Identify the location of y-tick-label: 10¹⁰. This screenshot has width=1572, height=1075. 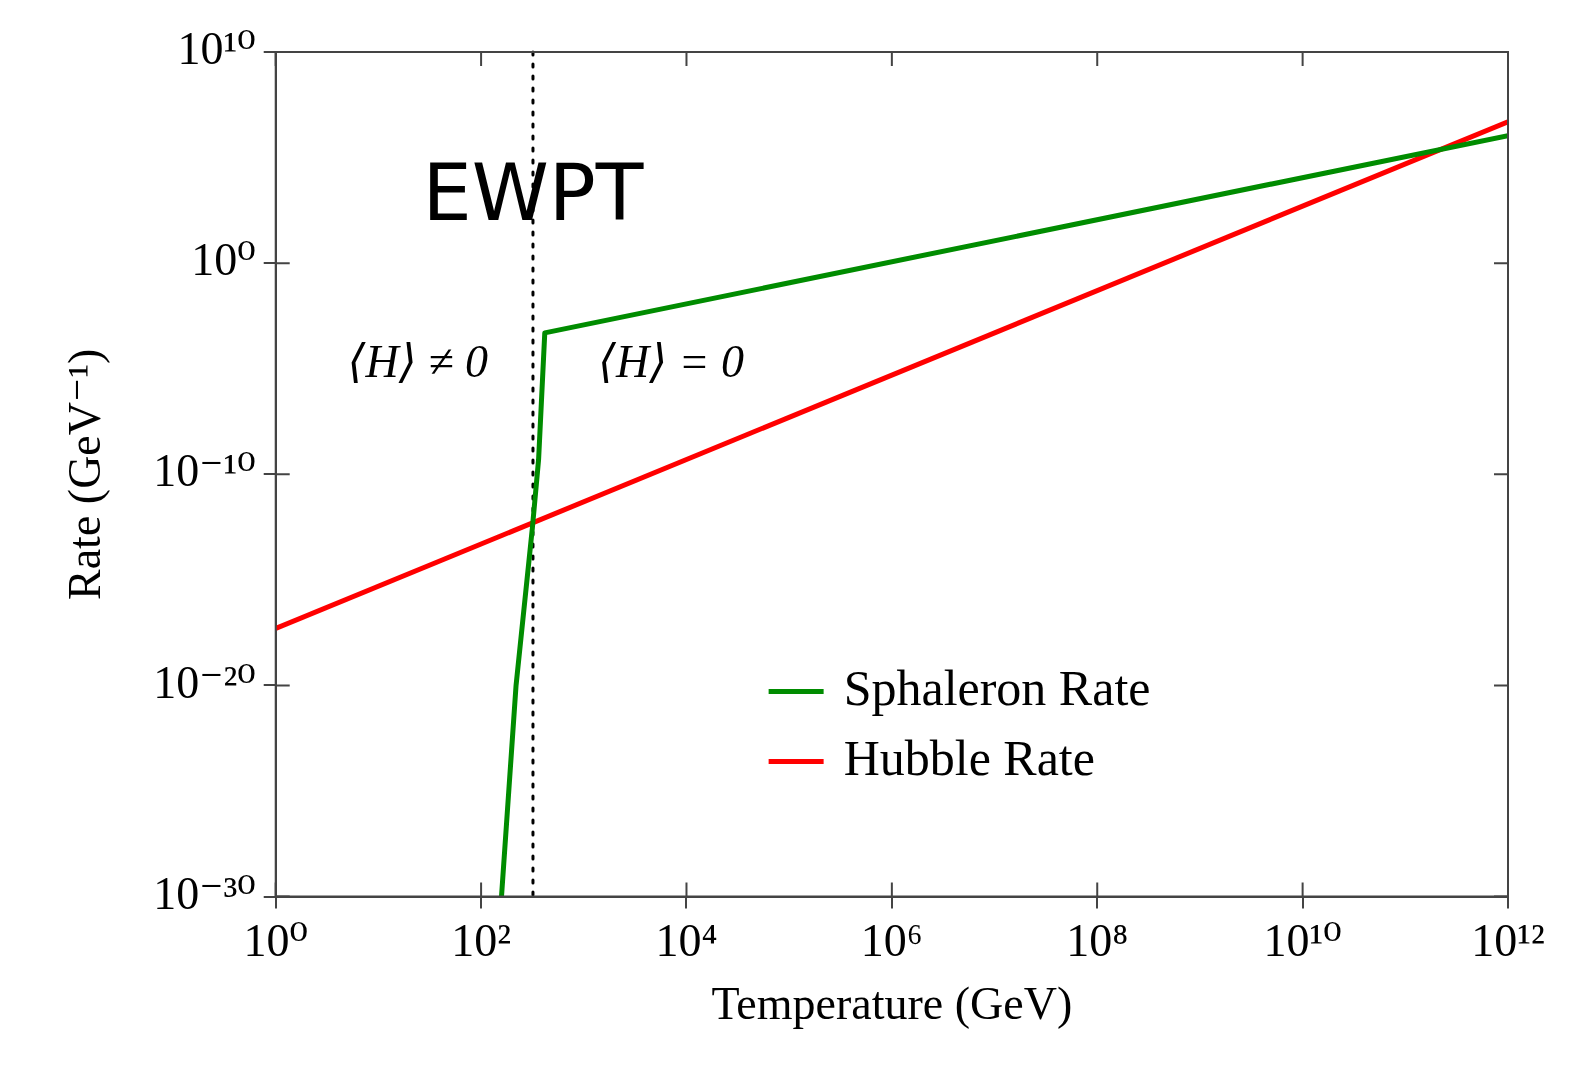
(216, 49).